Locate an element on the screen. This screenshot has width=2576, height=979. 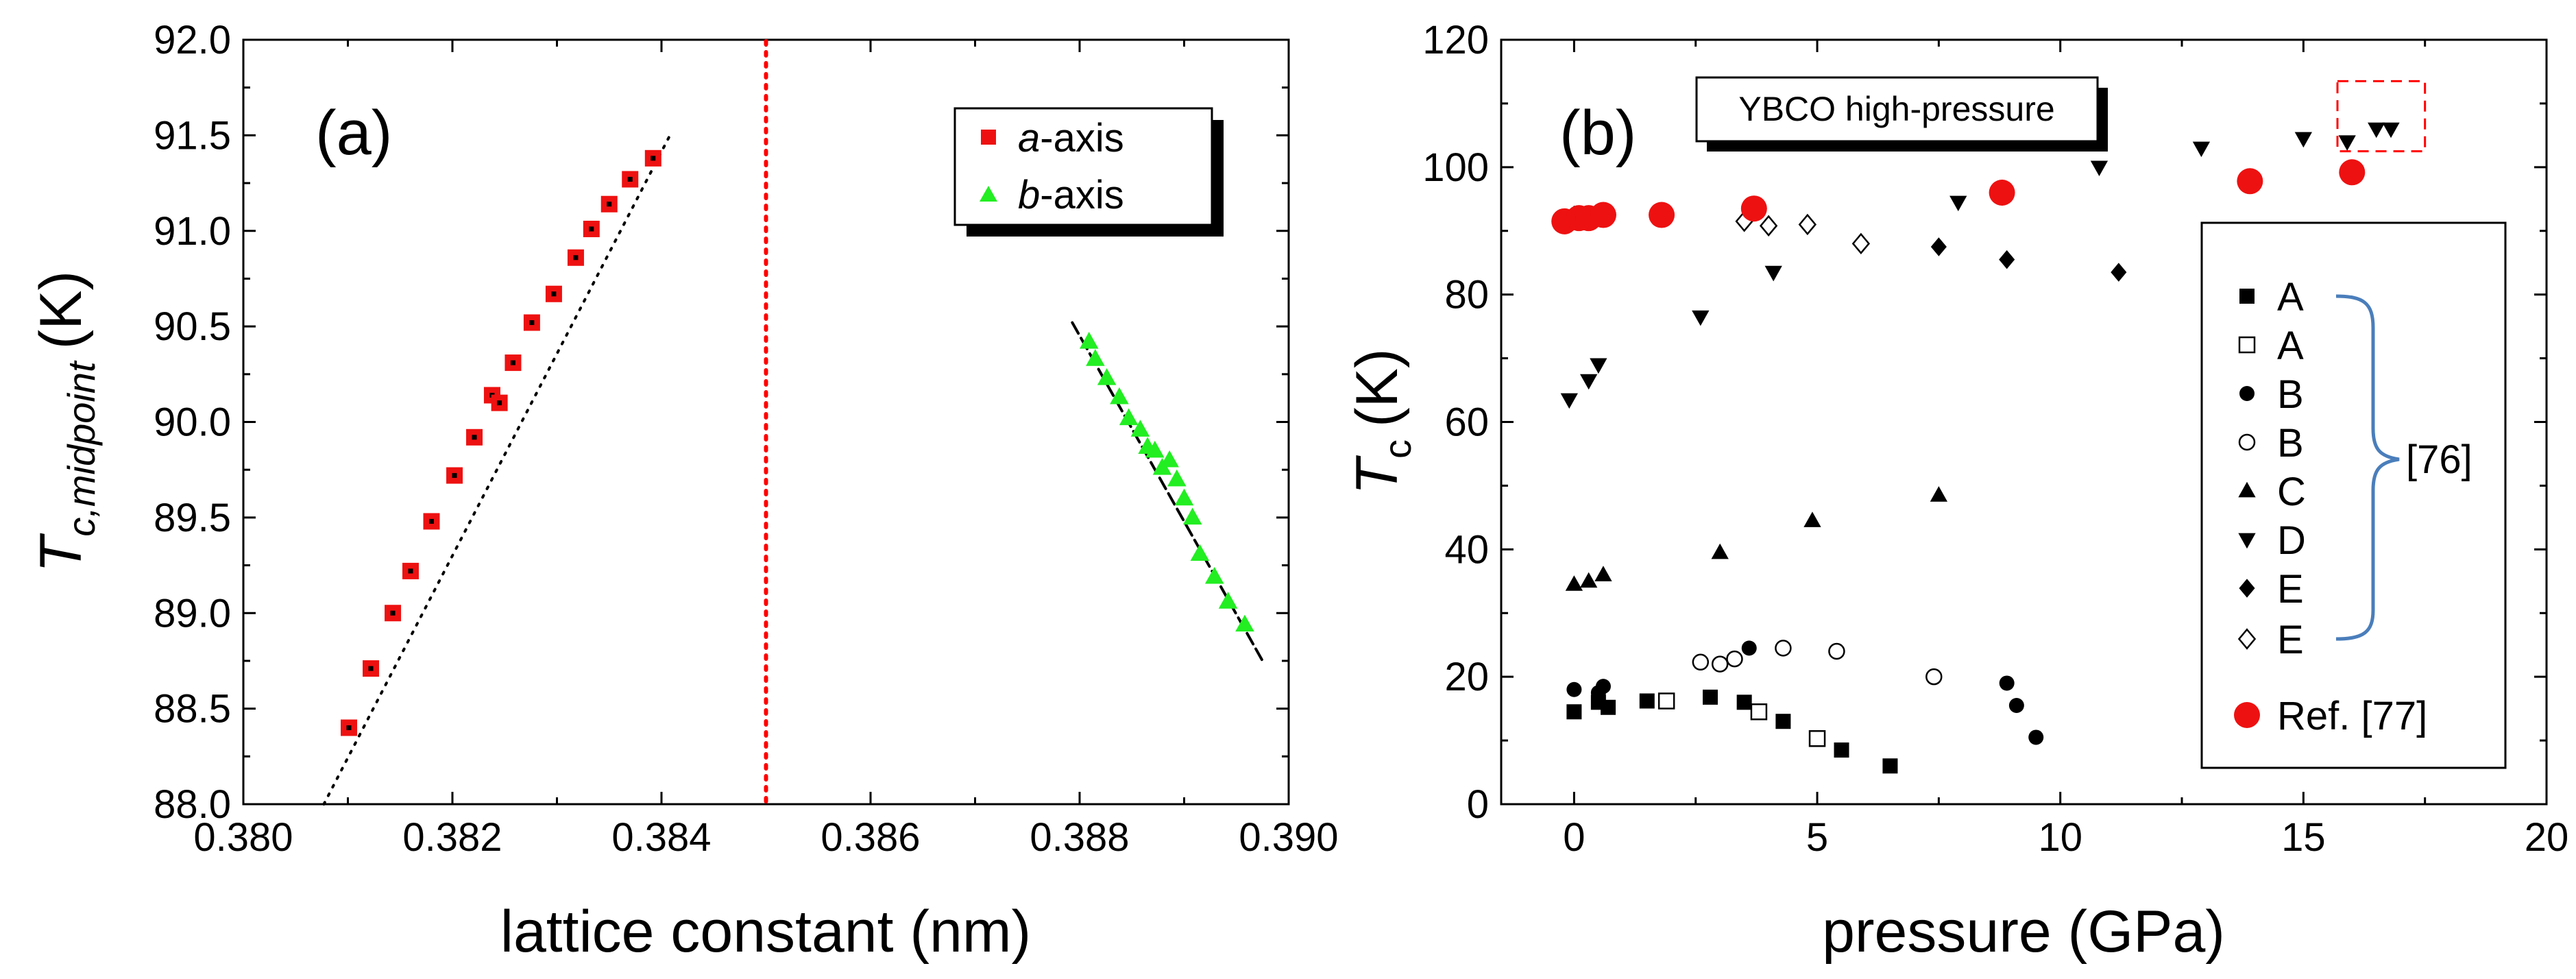
panel-b-y-tick-label: 60 is located at coordinates (1466, 422).